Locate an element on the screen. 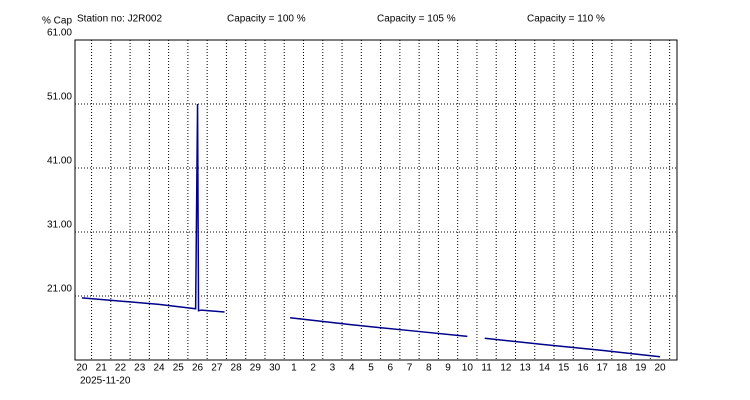 This screenshot has width=750, height=400. x-tick-label: 27 is located at coordinates (217, 368).